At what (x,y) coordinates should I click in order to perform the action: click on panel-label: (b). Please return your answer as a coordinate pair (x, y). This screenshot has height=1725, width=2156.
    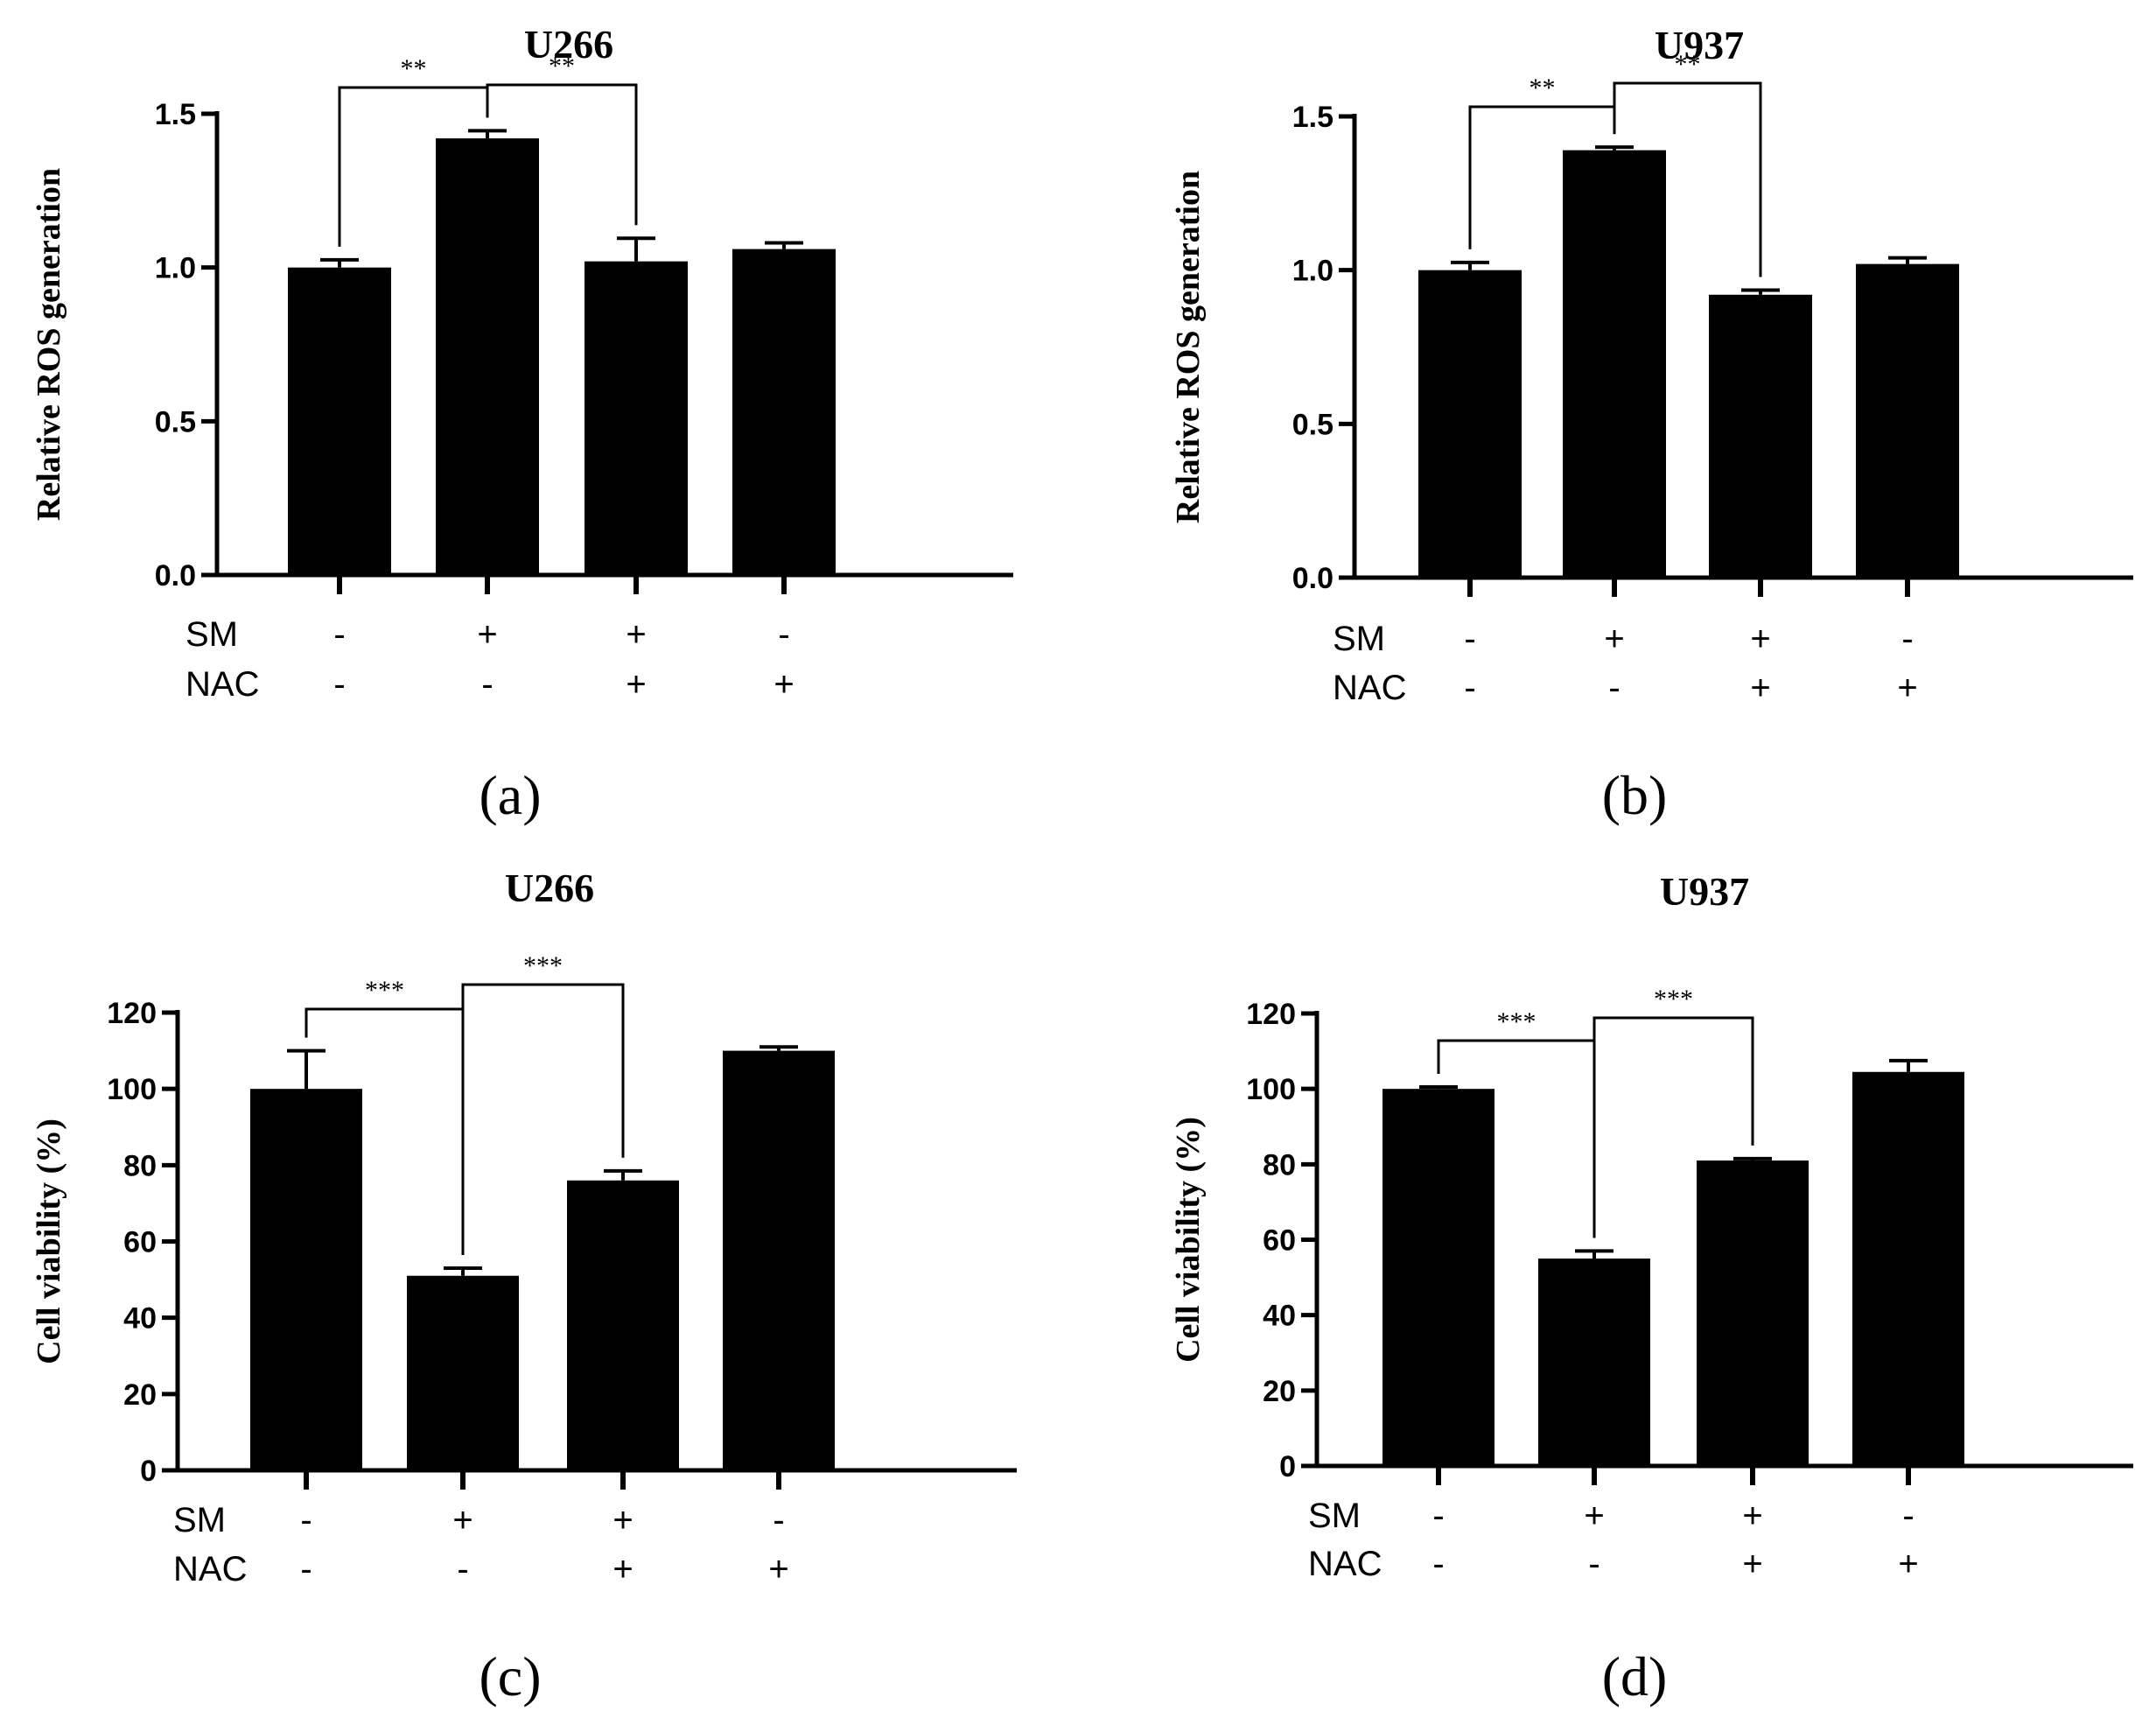
    Looking at the image, I should click on (1635, 795).